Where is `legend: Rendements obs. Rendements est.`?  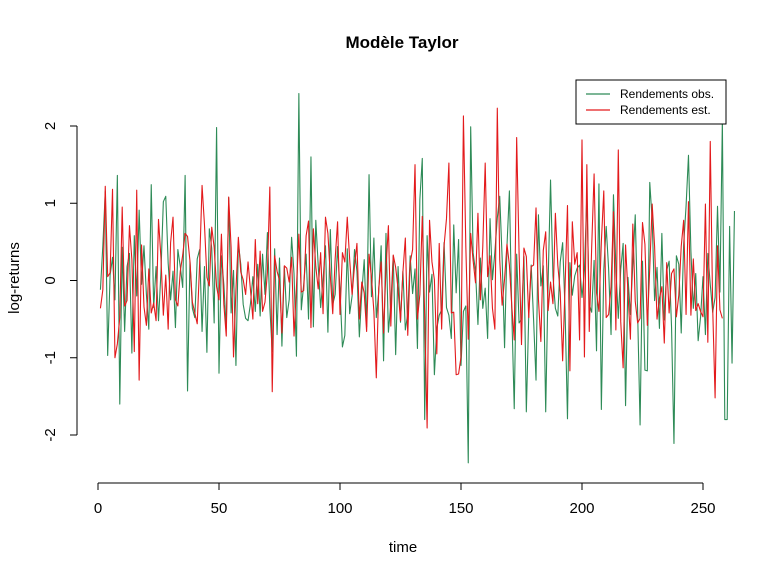
legend: Rendements obs. Rendements est. is located at coordinates (651, 102).